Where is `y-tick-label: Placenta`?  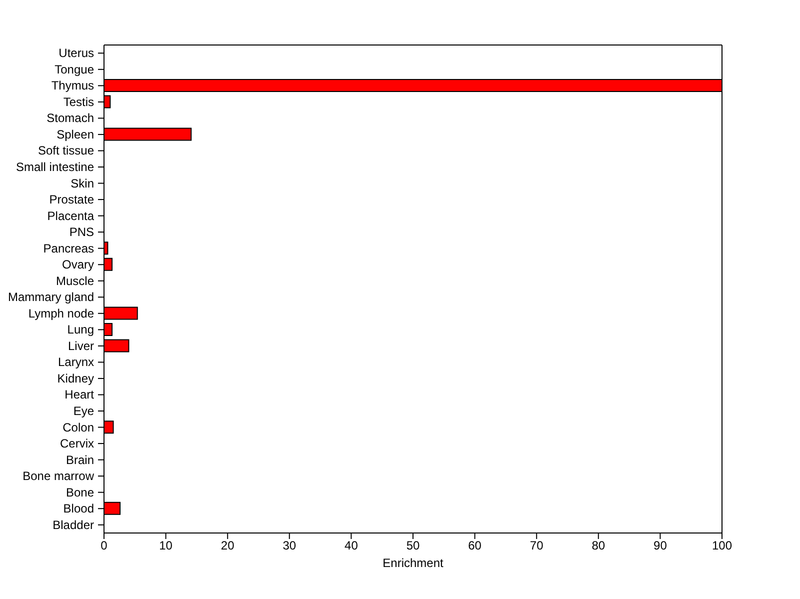 y-tick-label: Placenta is located at coordinates (70, 215).